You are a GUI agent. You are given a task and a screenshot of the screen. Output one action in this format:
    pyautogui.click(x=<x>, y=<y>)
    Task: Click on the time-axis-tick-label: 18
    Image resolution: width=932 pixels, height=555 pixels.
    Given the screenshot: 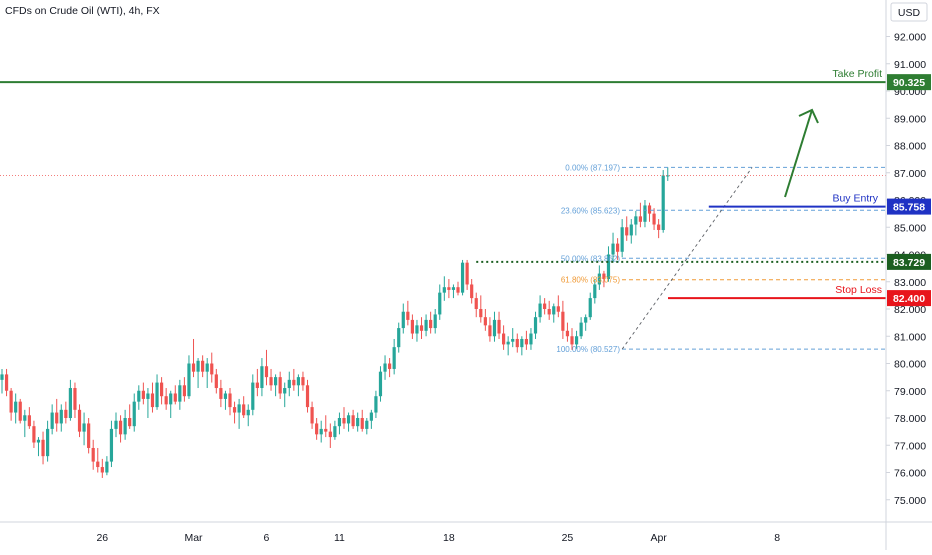 What is the action you would take?
    pyautogui.click(x=449, y=538)
    